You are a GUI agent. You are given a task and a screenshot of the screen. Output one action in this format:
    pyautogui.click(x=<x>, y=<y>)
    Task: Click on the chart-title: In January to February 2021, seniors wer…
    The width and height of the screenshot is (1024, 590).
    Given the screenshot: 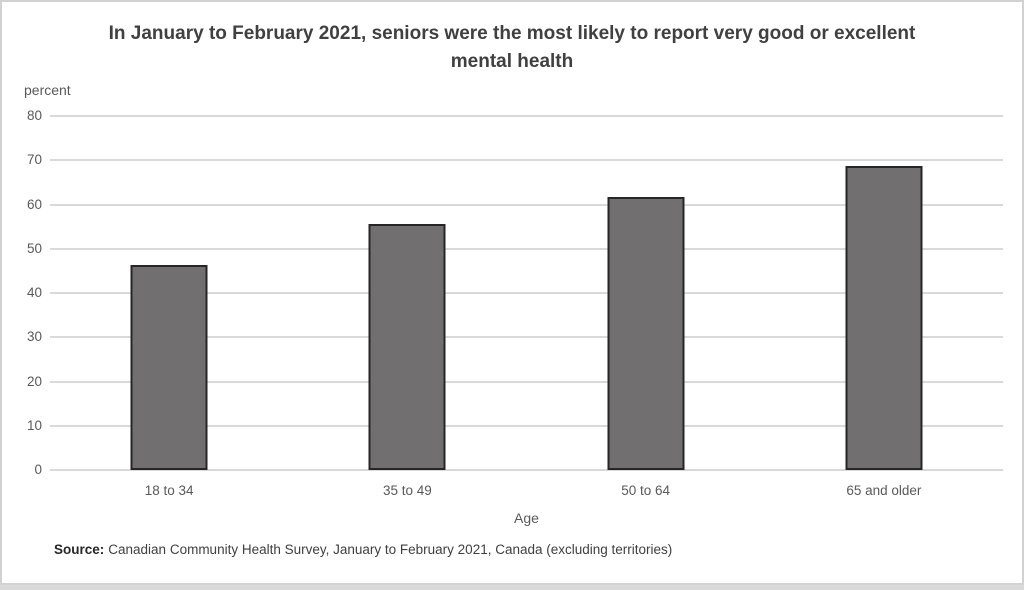 What is the action you would take?
    pyautogui.click(x=512, y=47)
    